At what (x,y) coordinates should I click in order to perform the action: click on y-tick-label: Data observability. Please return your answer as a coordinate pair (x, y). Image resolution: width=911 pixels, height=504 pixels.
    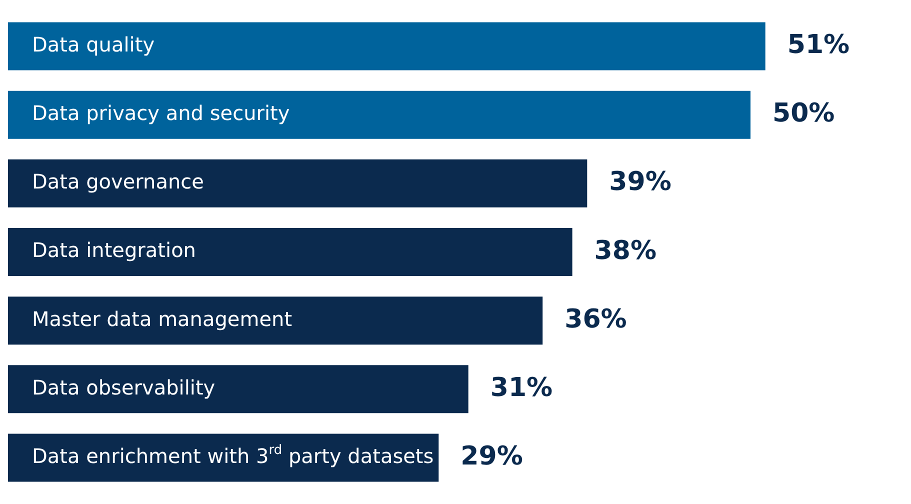
    Looking at the image, I should click on (124, 387).